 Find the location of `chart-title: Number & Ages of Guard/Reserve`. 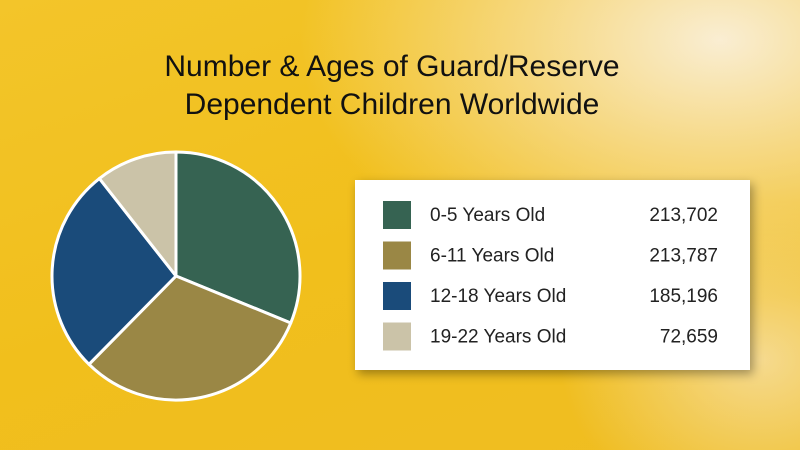

chart-title: Number & Ages of Guard/Reserve is located at coordinates (391, 66).